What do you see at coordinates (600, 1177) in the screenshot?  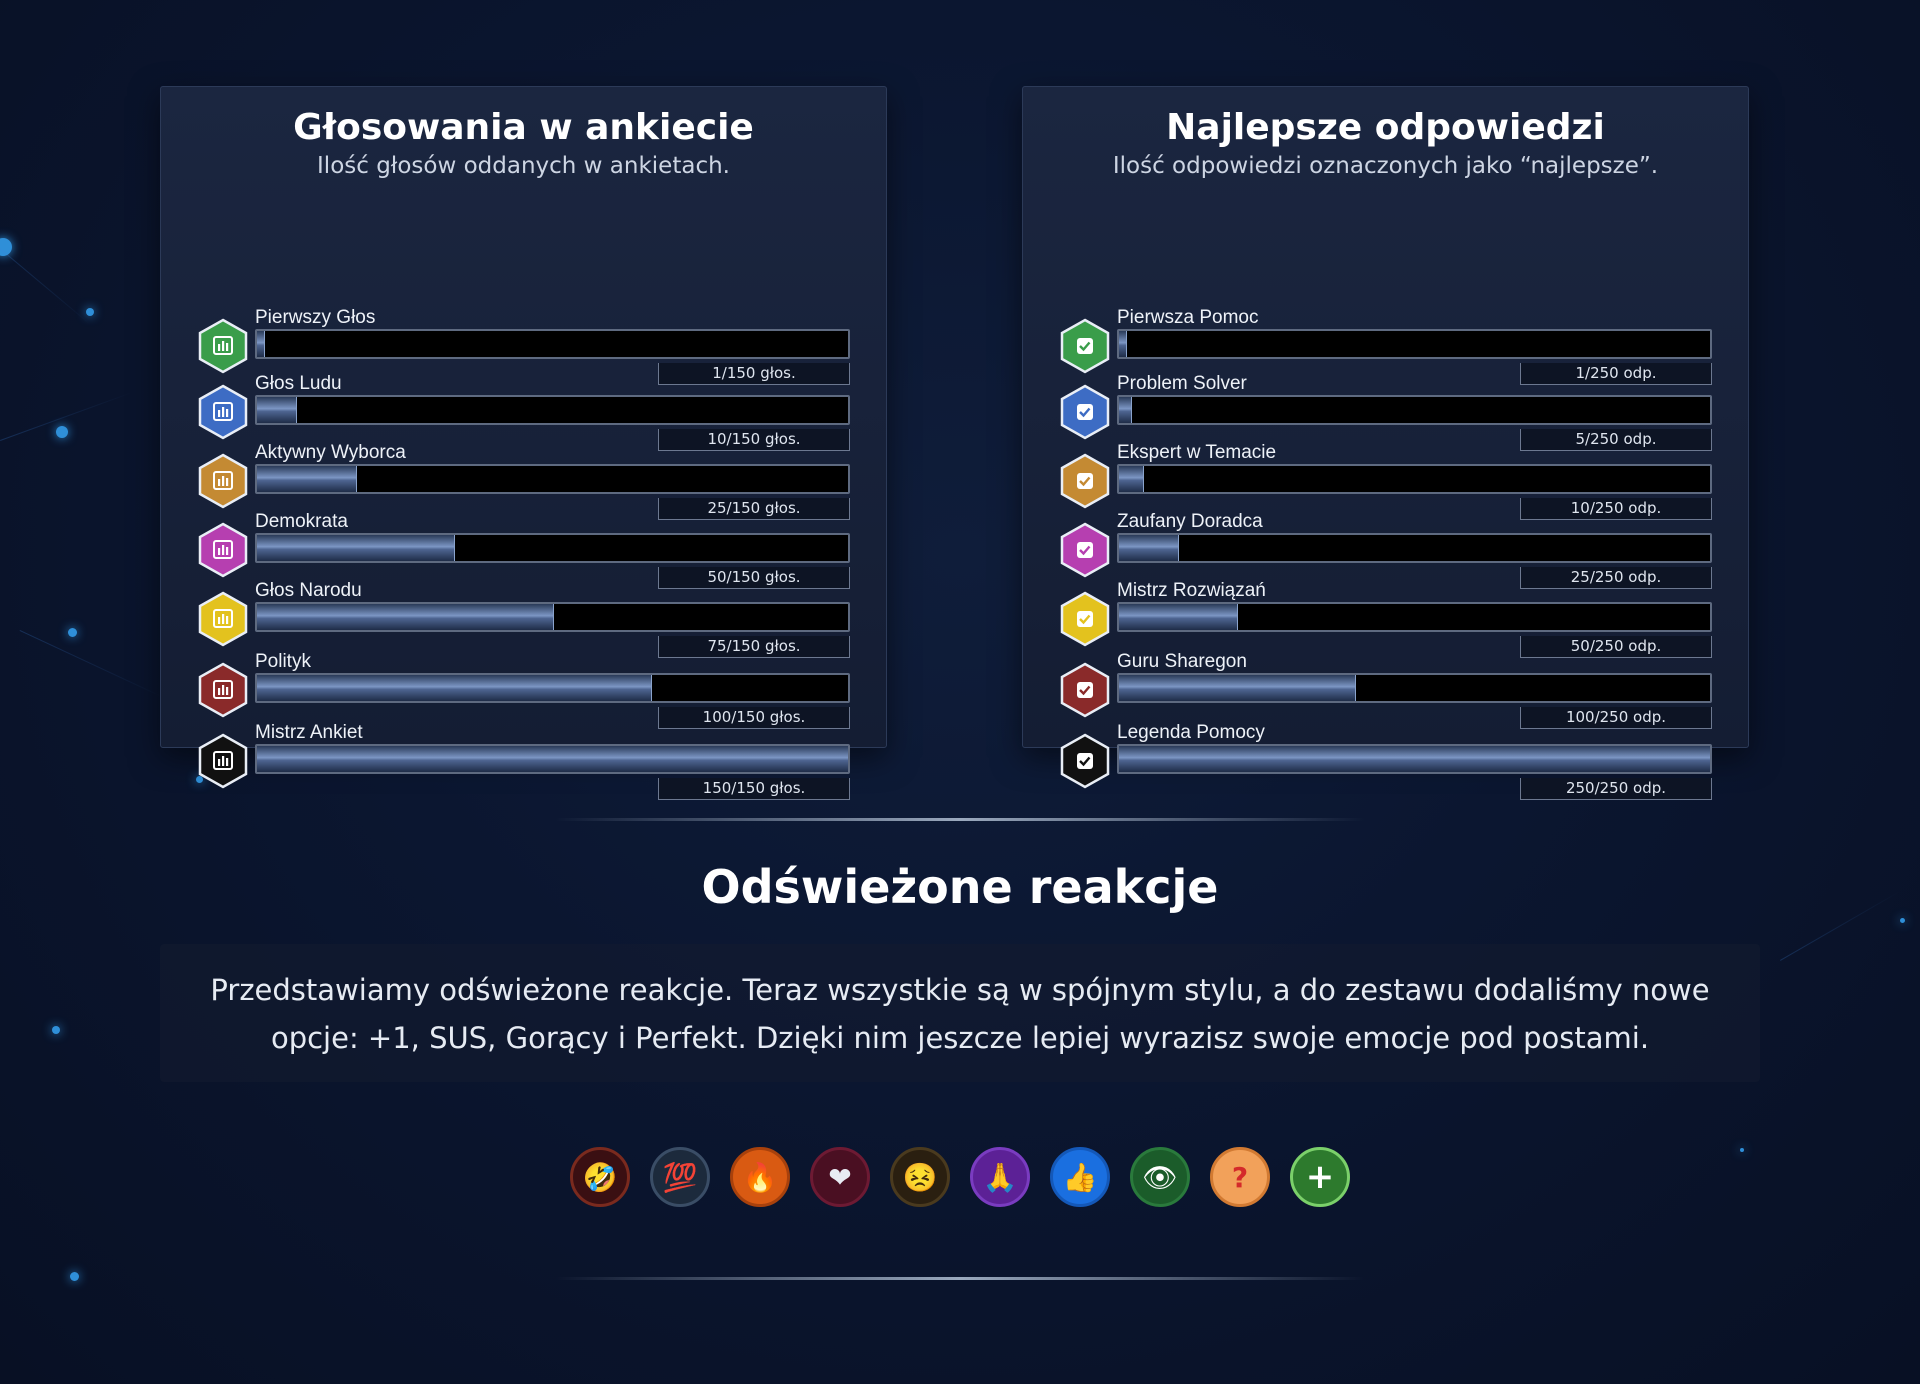 I see `laughing-emoji-icon: 🤣` at bounding box center [600, 1177].